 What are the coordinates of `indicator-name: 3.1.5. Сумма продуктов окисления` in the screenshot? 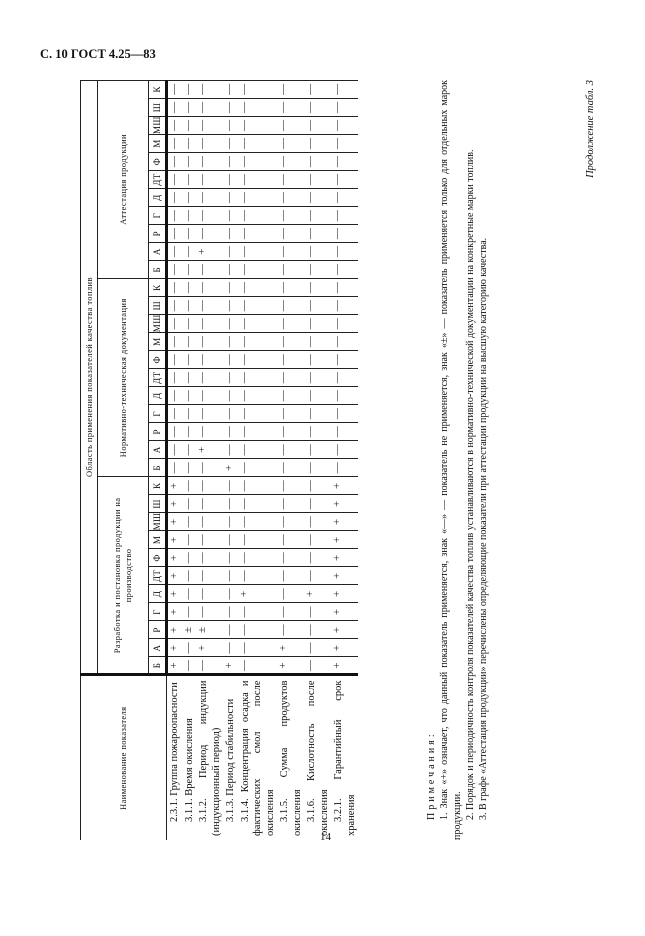 It's located at (291, 758).